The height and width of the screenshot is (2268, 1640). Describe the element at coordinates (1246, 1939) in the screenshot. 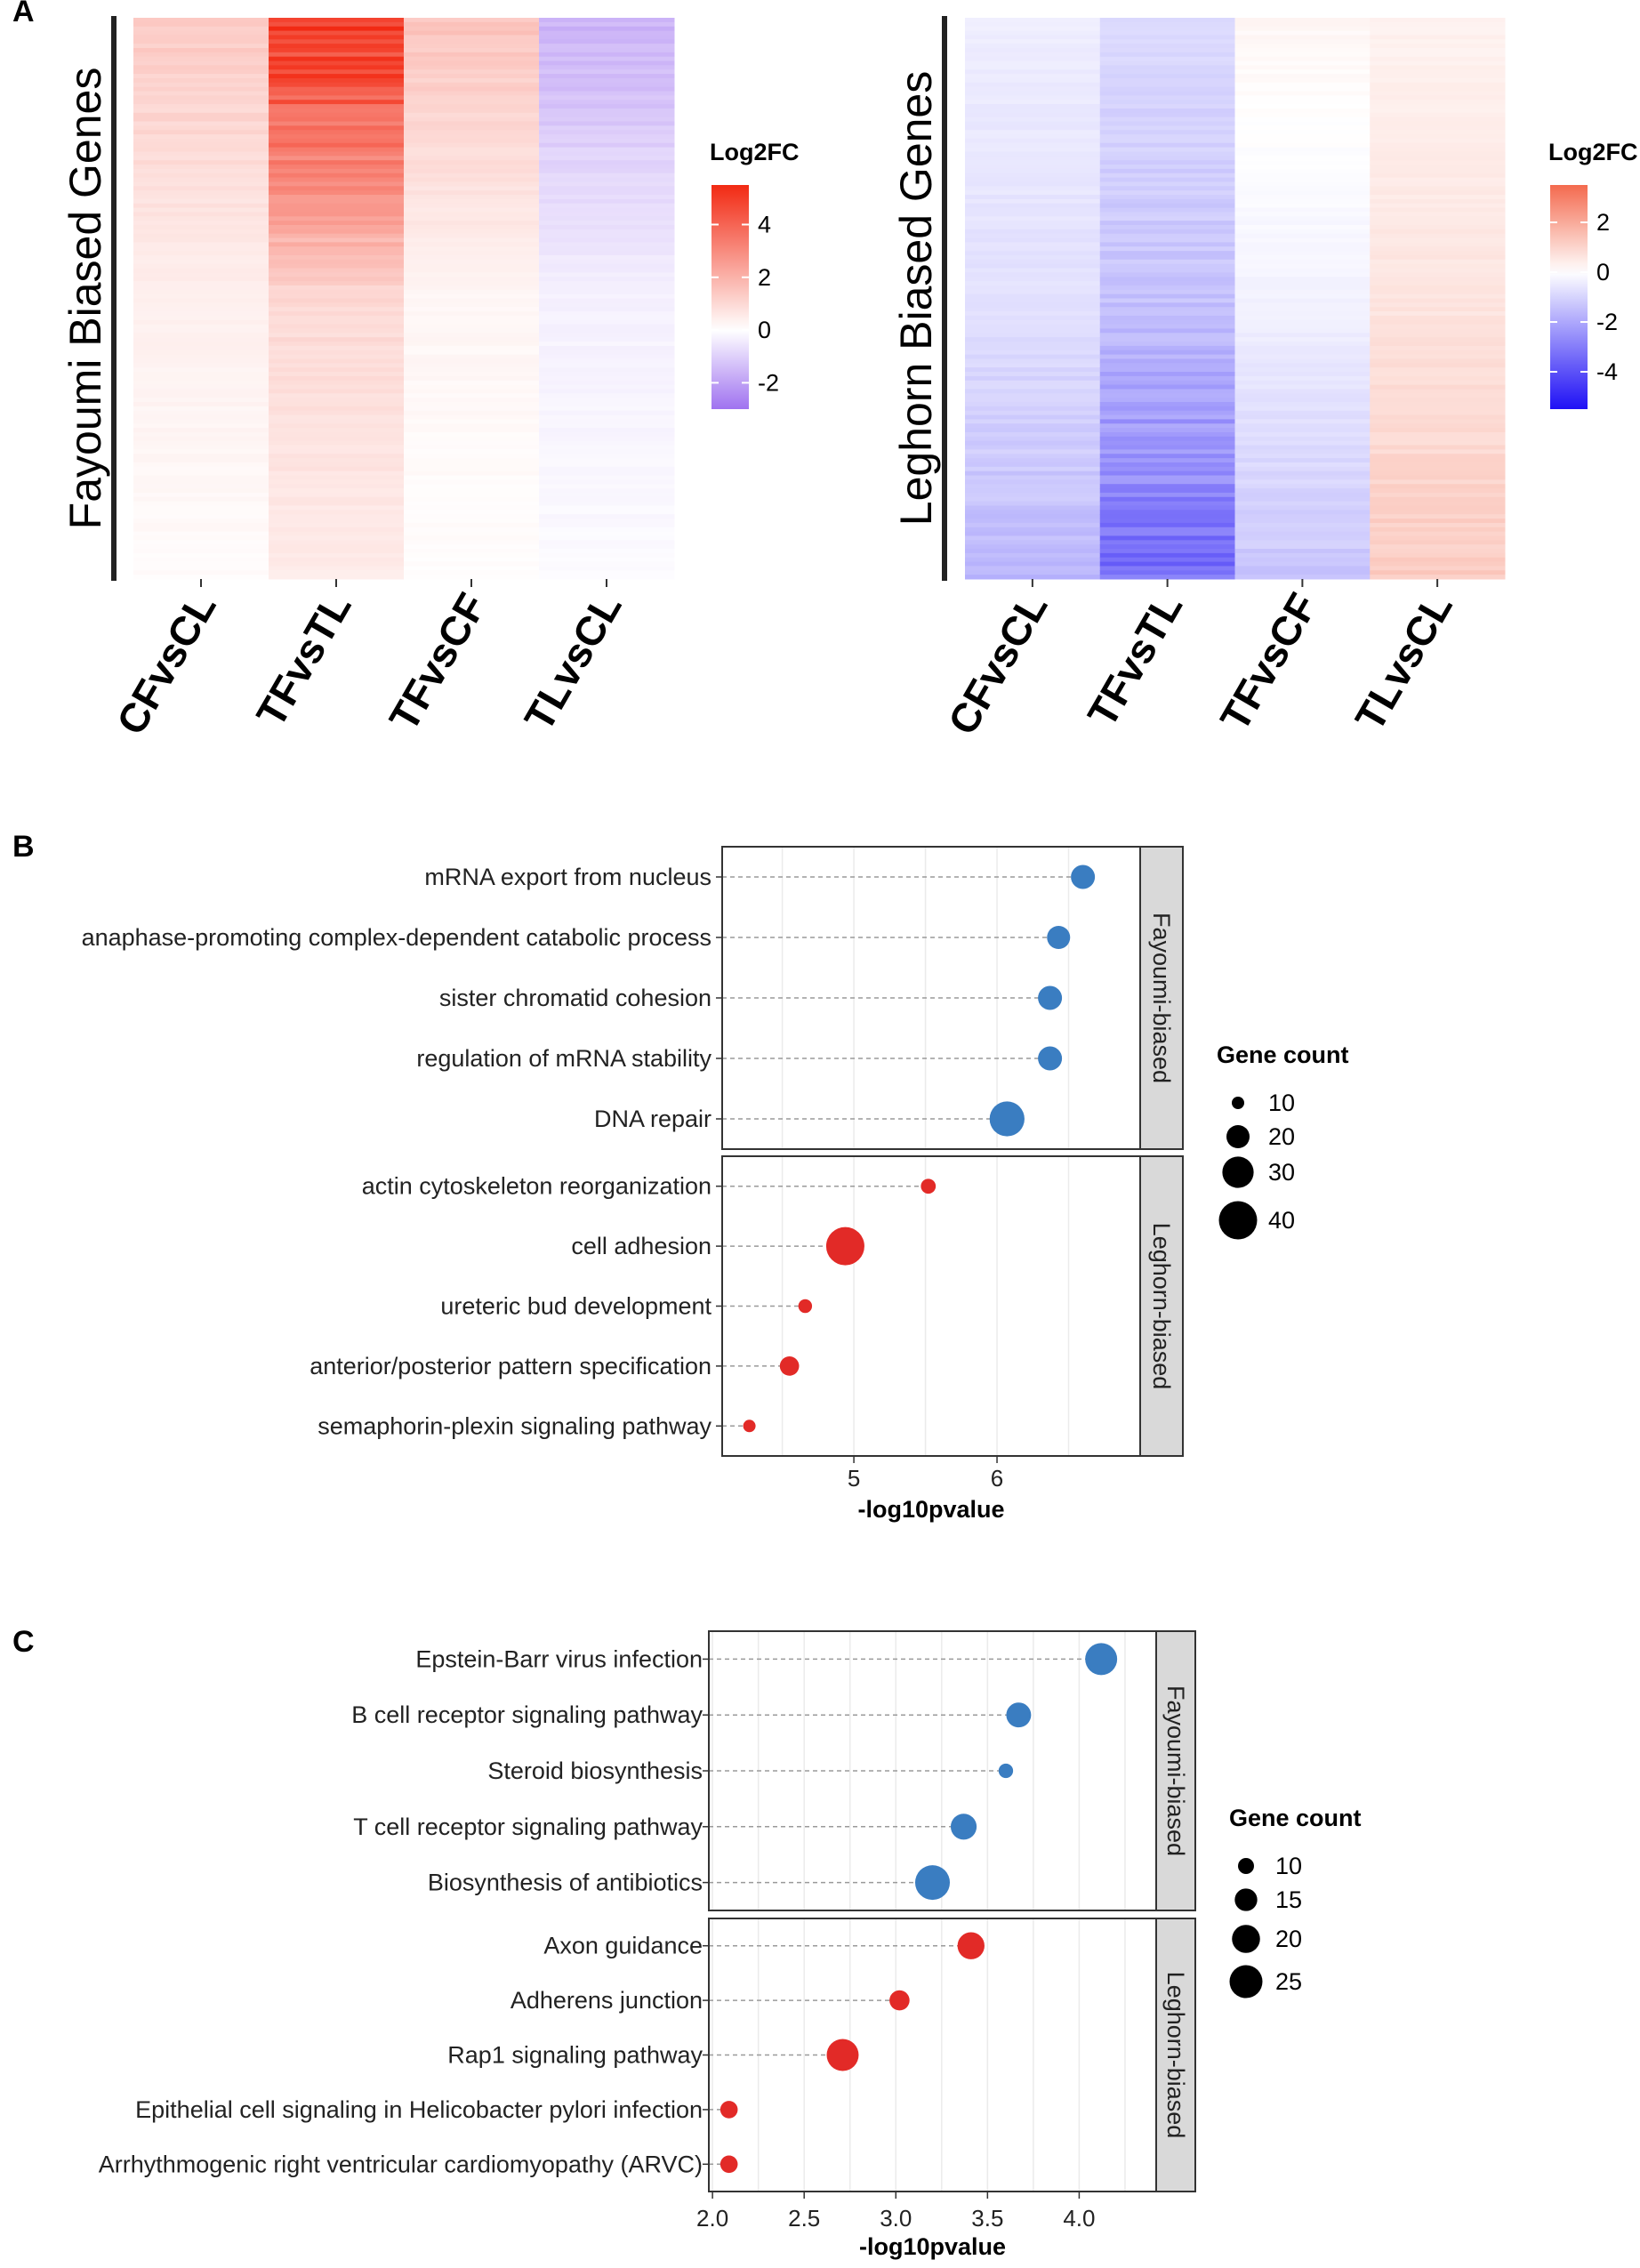

I see `size-legend-dot` at that location.